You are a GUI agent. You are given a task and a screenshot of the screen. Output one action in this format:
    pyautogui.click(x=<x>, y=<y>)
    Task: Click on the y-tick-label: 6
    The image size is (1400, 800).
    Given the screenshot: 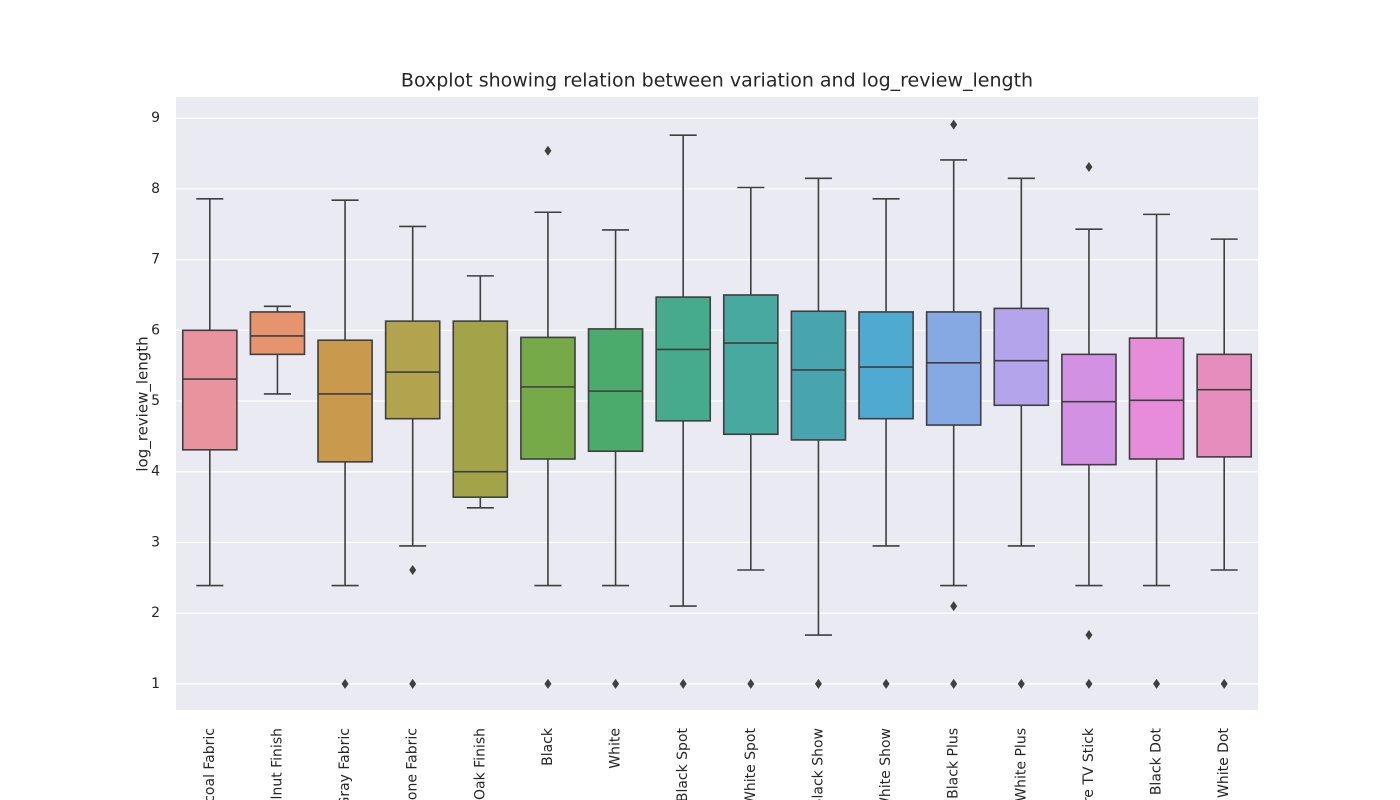 What is the action you would take?
    pyautogui.click(x=155, y=330)
    